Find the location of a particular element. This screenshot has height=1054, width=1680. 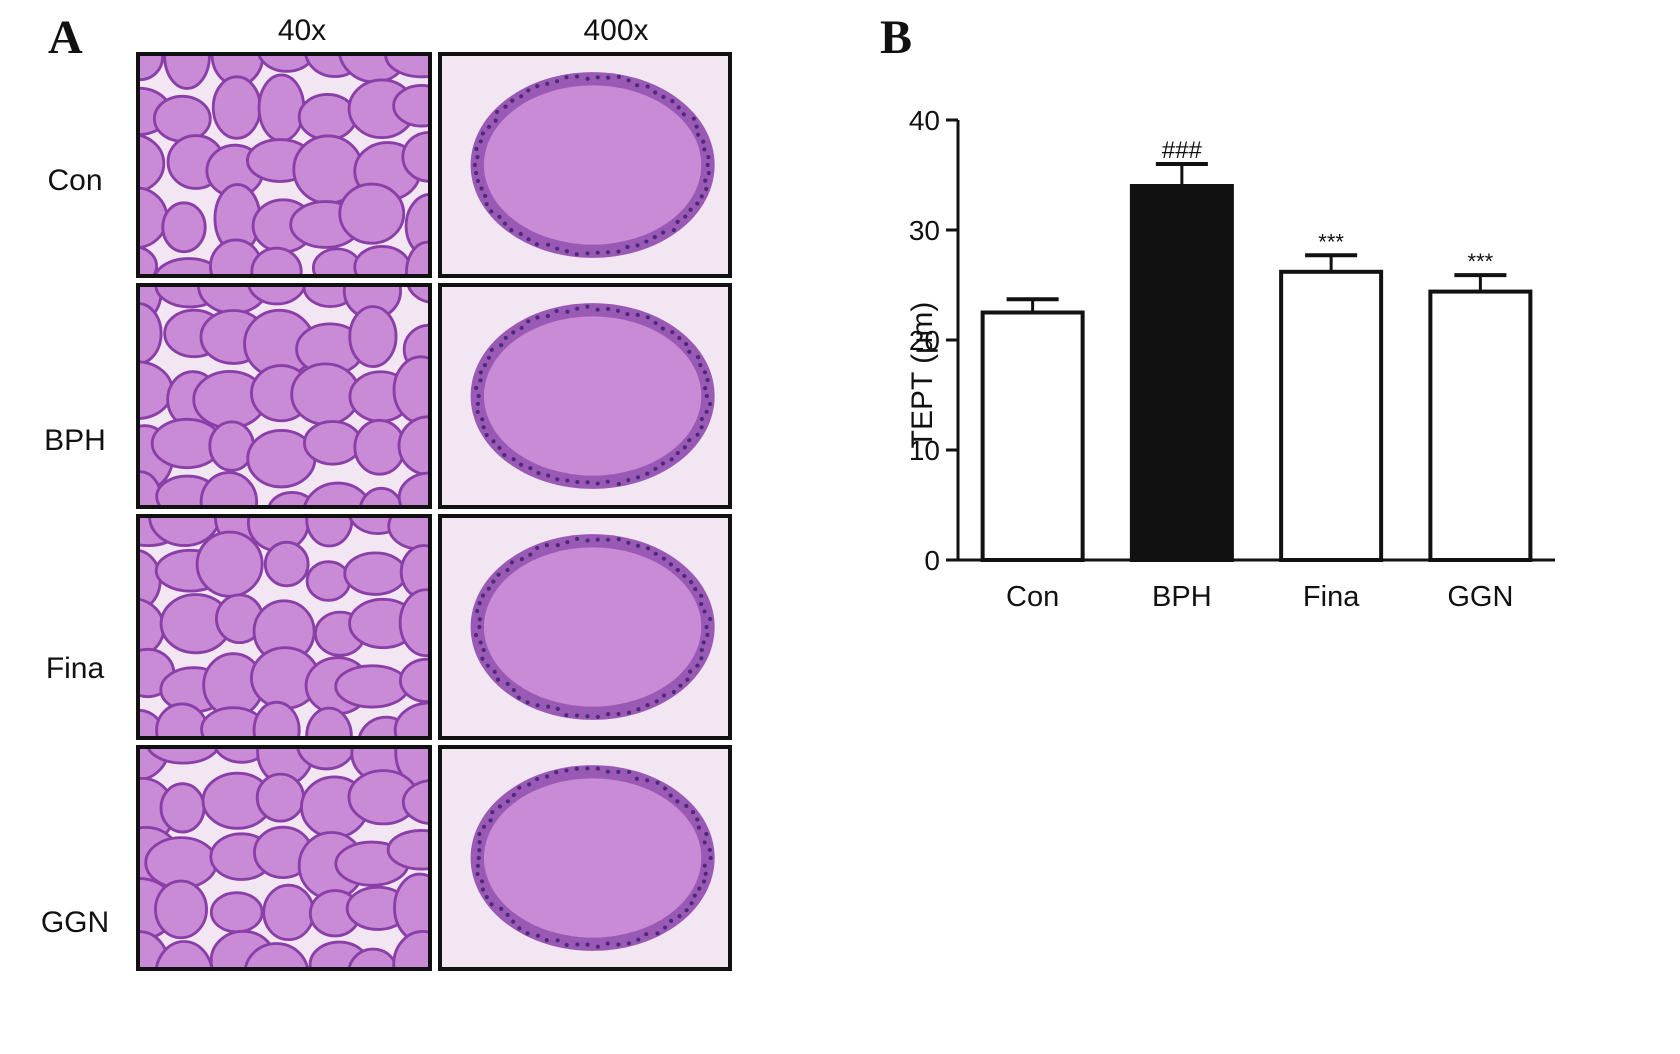

bars-group: ### *** *** is located at coordinates (1256, 350).